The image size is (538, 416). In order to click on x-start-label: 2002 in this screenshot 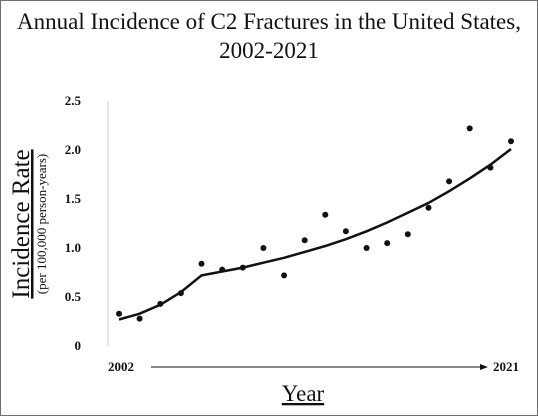, I will do `click(121, 366)`.